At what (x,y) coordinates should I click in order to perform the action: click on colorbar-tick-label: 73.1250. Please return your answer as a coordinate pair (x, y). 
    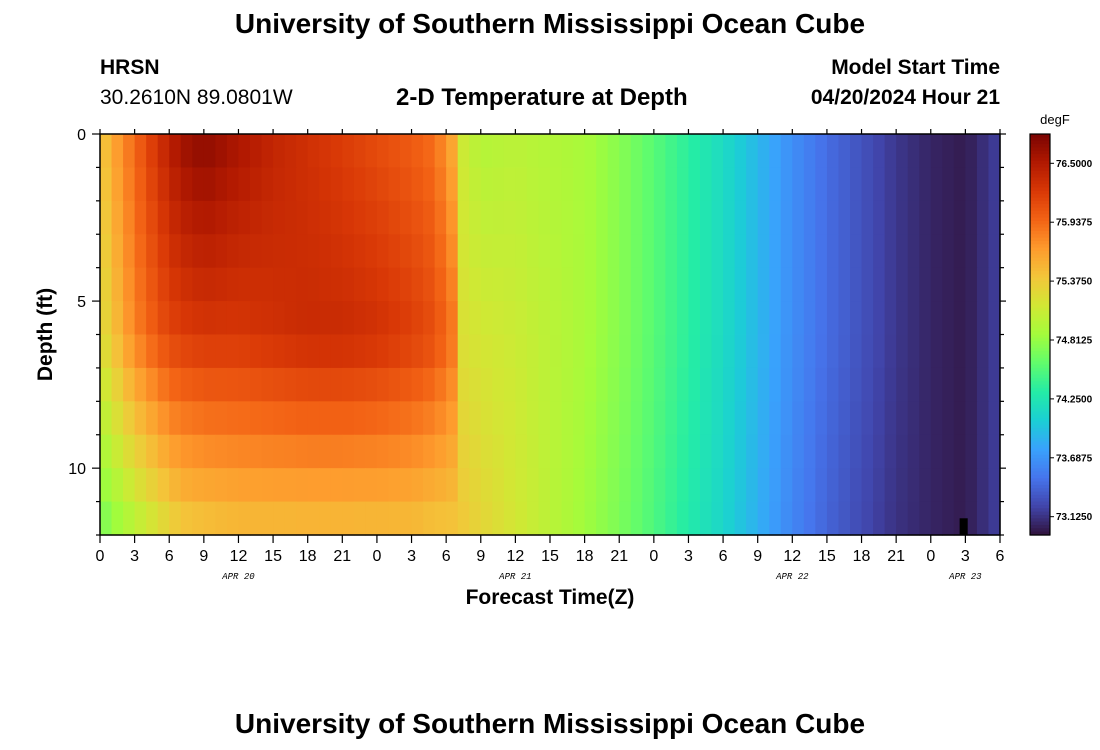
    Looking at the image, I should click on (1074, 517).